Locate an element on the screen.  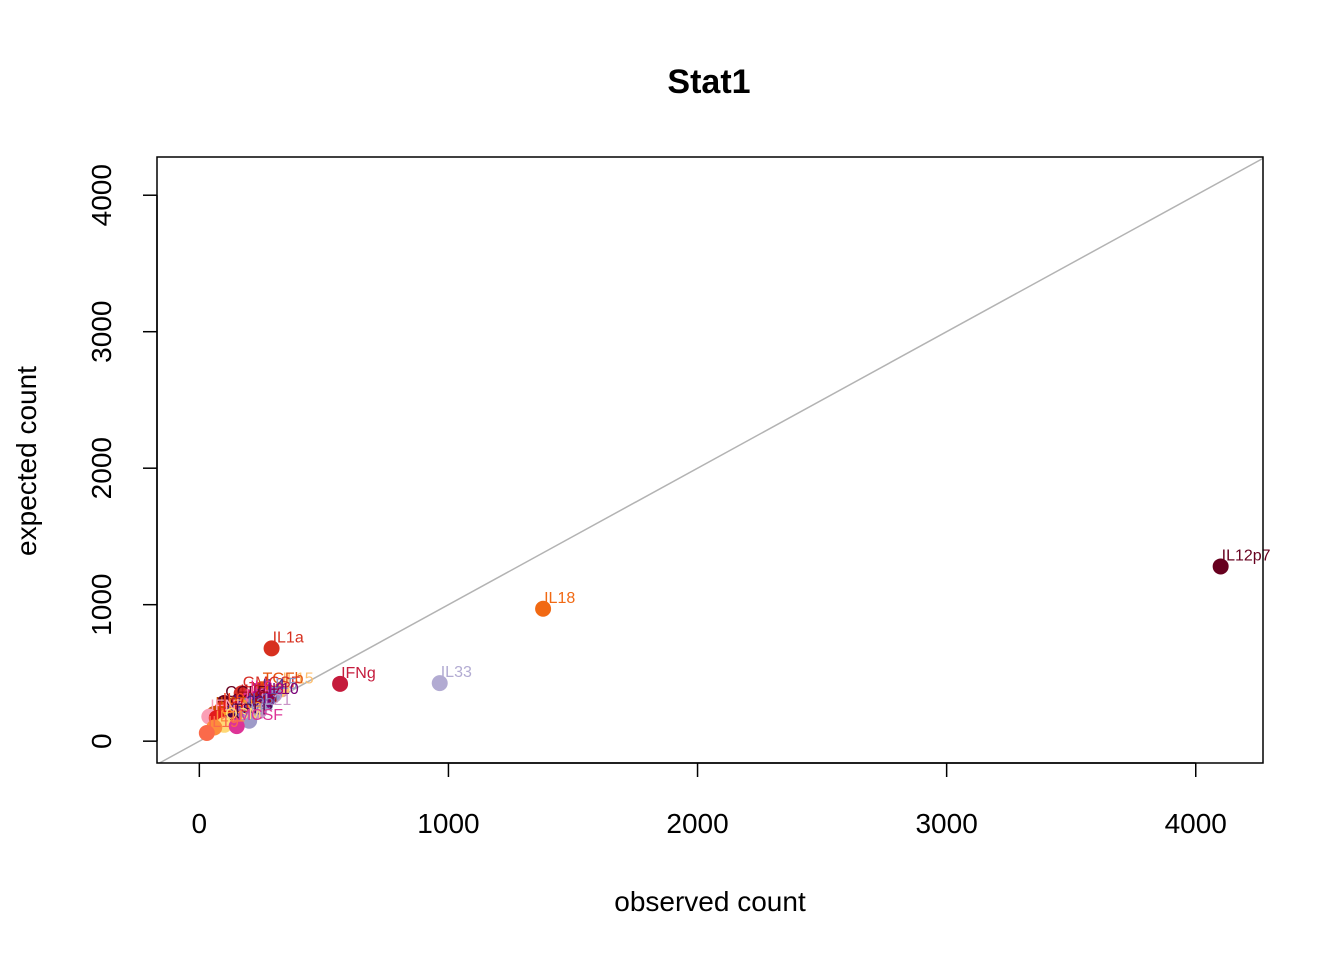
point-label: IL7 is located at coordinates (269, 695).